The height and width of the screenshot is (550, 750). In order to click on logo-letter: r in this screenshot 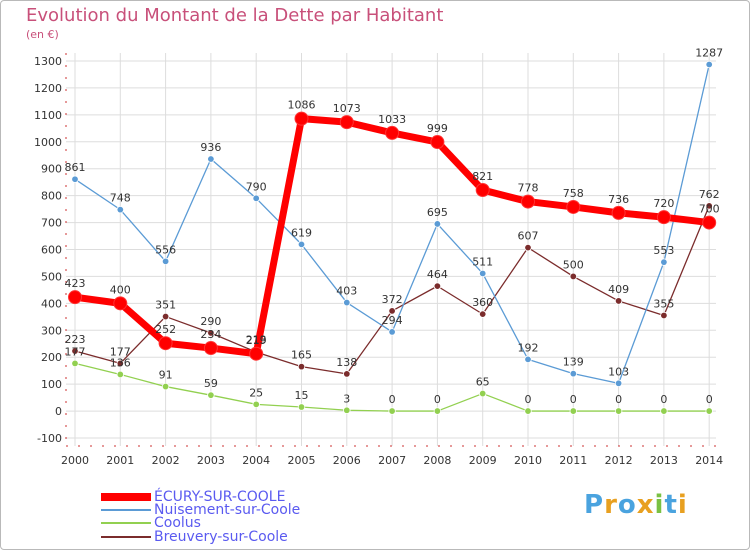, I will do `click(611, 505)`.